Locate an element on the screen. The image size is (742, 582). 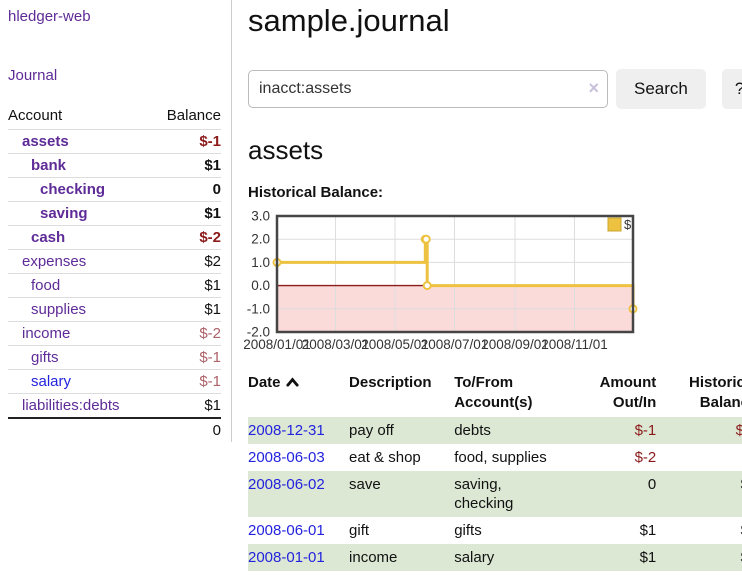
x-axis-tick-label: 2008/07/01 is located at coordinates (455, 344).